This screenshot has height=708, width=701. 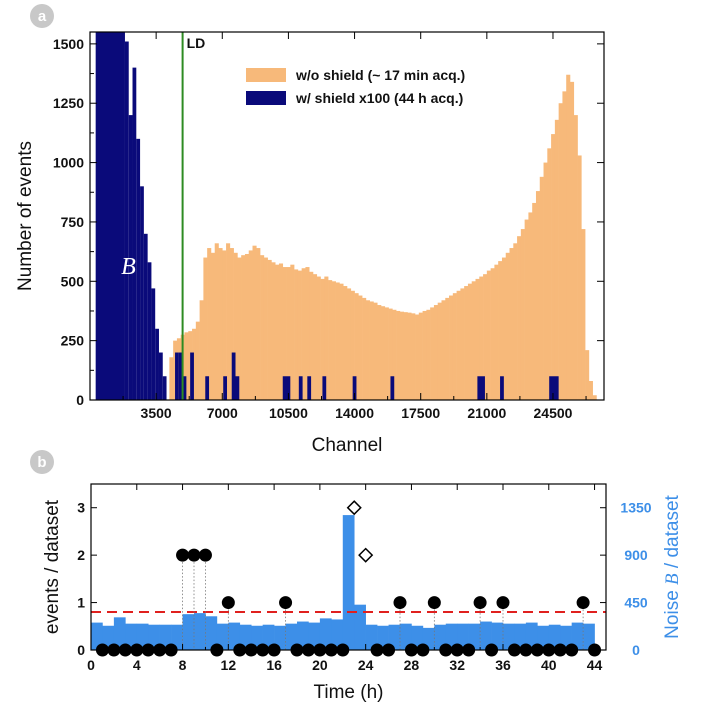 I want to click on x-tick-label: 24500, so click(x=553, y=413).